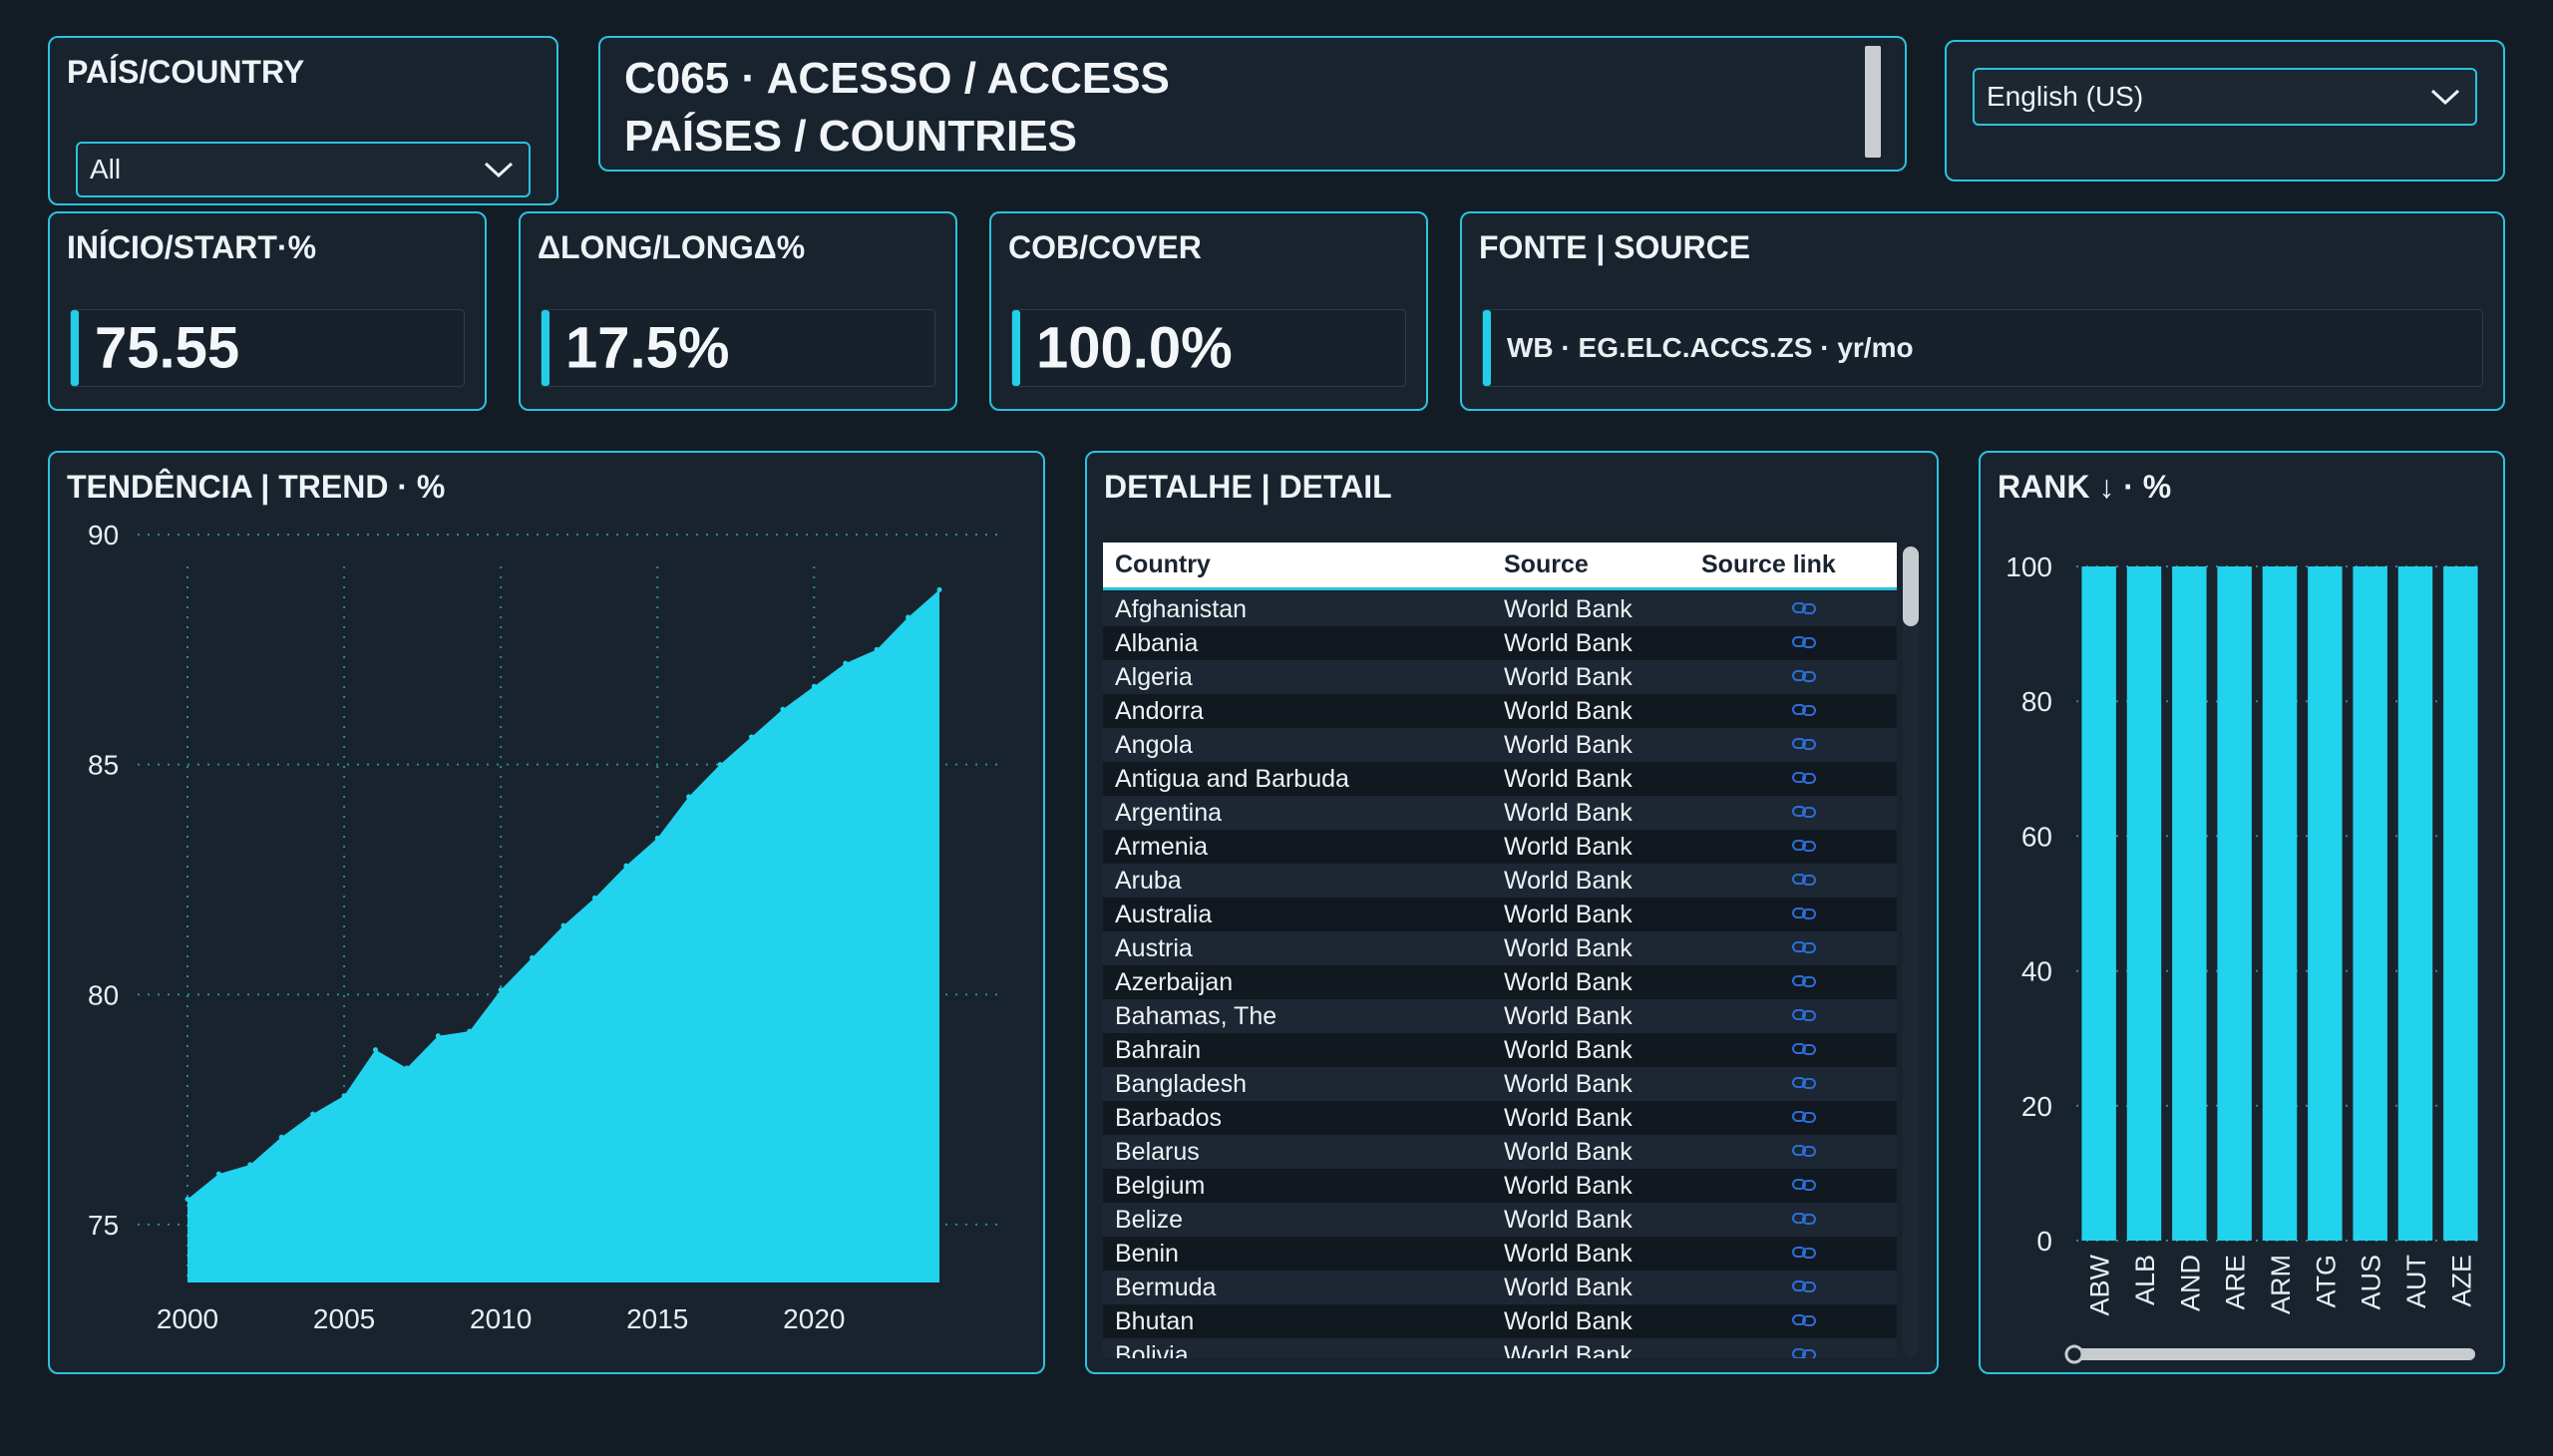 The width and height of the screenshot is (2553, 1456). I want to click on table-row: Australia World Bank, so click(1500, 915).